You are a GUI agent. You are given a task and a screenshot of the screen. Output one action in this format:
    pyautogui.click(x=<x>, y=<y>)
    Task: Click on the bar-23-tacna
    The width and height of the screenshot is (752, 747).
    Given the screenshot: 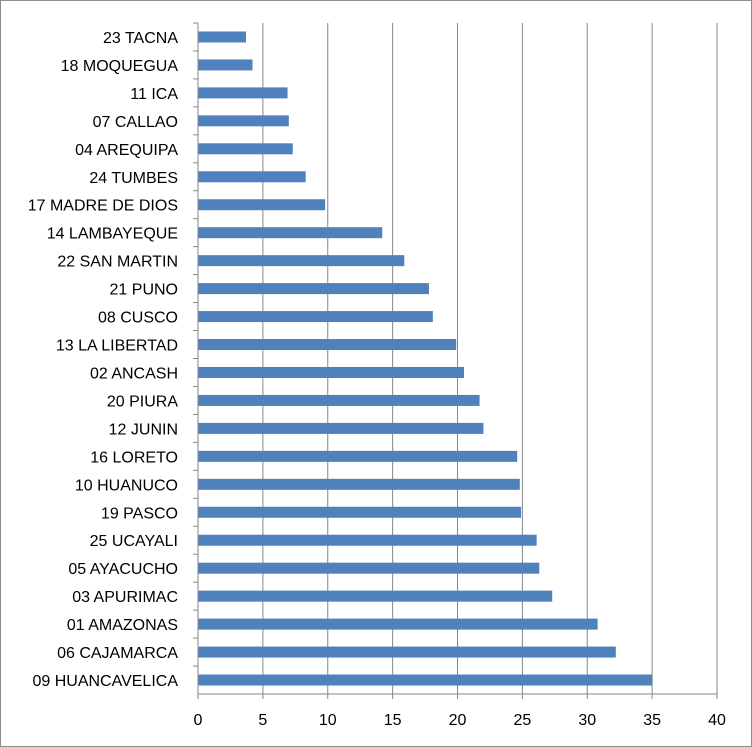 What is the action you would take?
    pyautogui.click(x=222, y=37)
    